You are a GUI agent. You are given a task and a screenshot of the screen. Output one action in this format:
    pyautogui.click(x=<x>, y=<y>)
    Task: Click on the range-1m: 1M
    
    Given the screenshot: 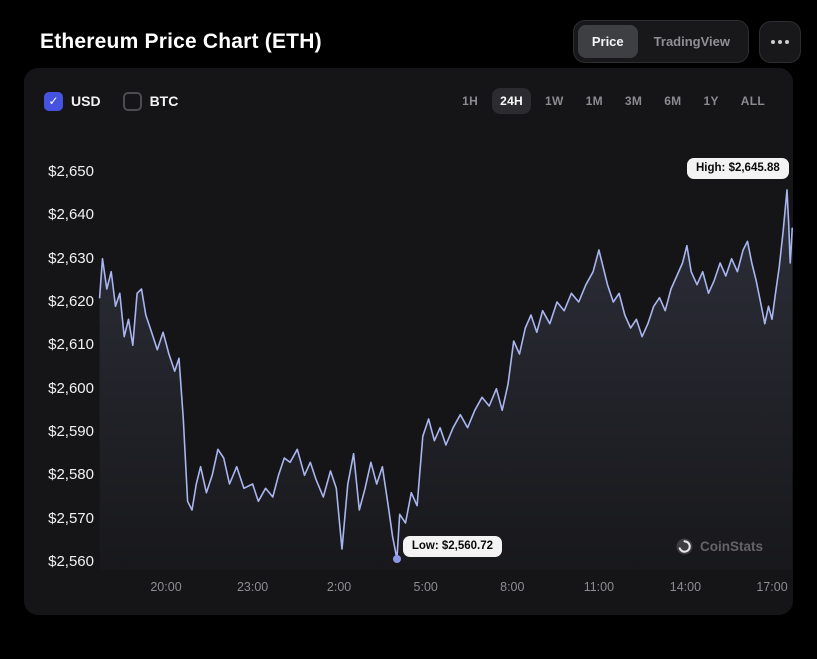 What is the action you would take?
    pyautogui.click(x=594, y=101)
    